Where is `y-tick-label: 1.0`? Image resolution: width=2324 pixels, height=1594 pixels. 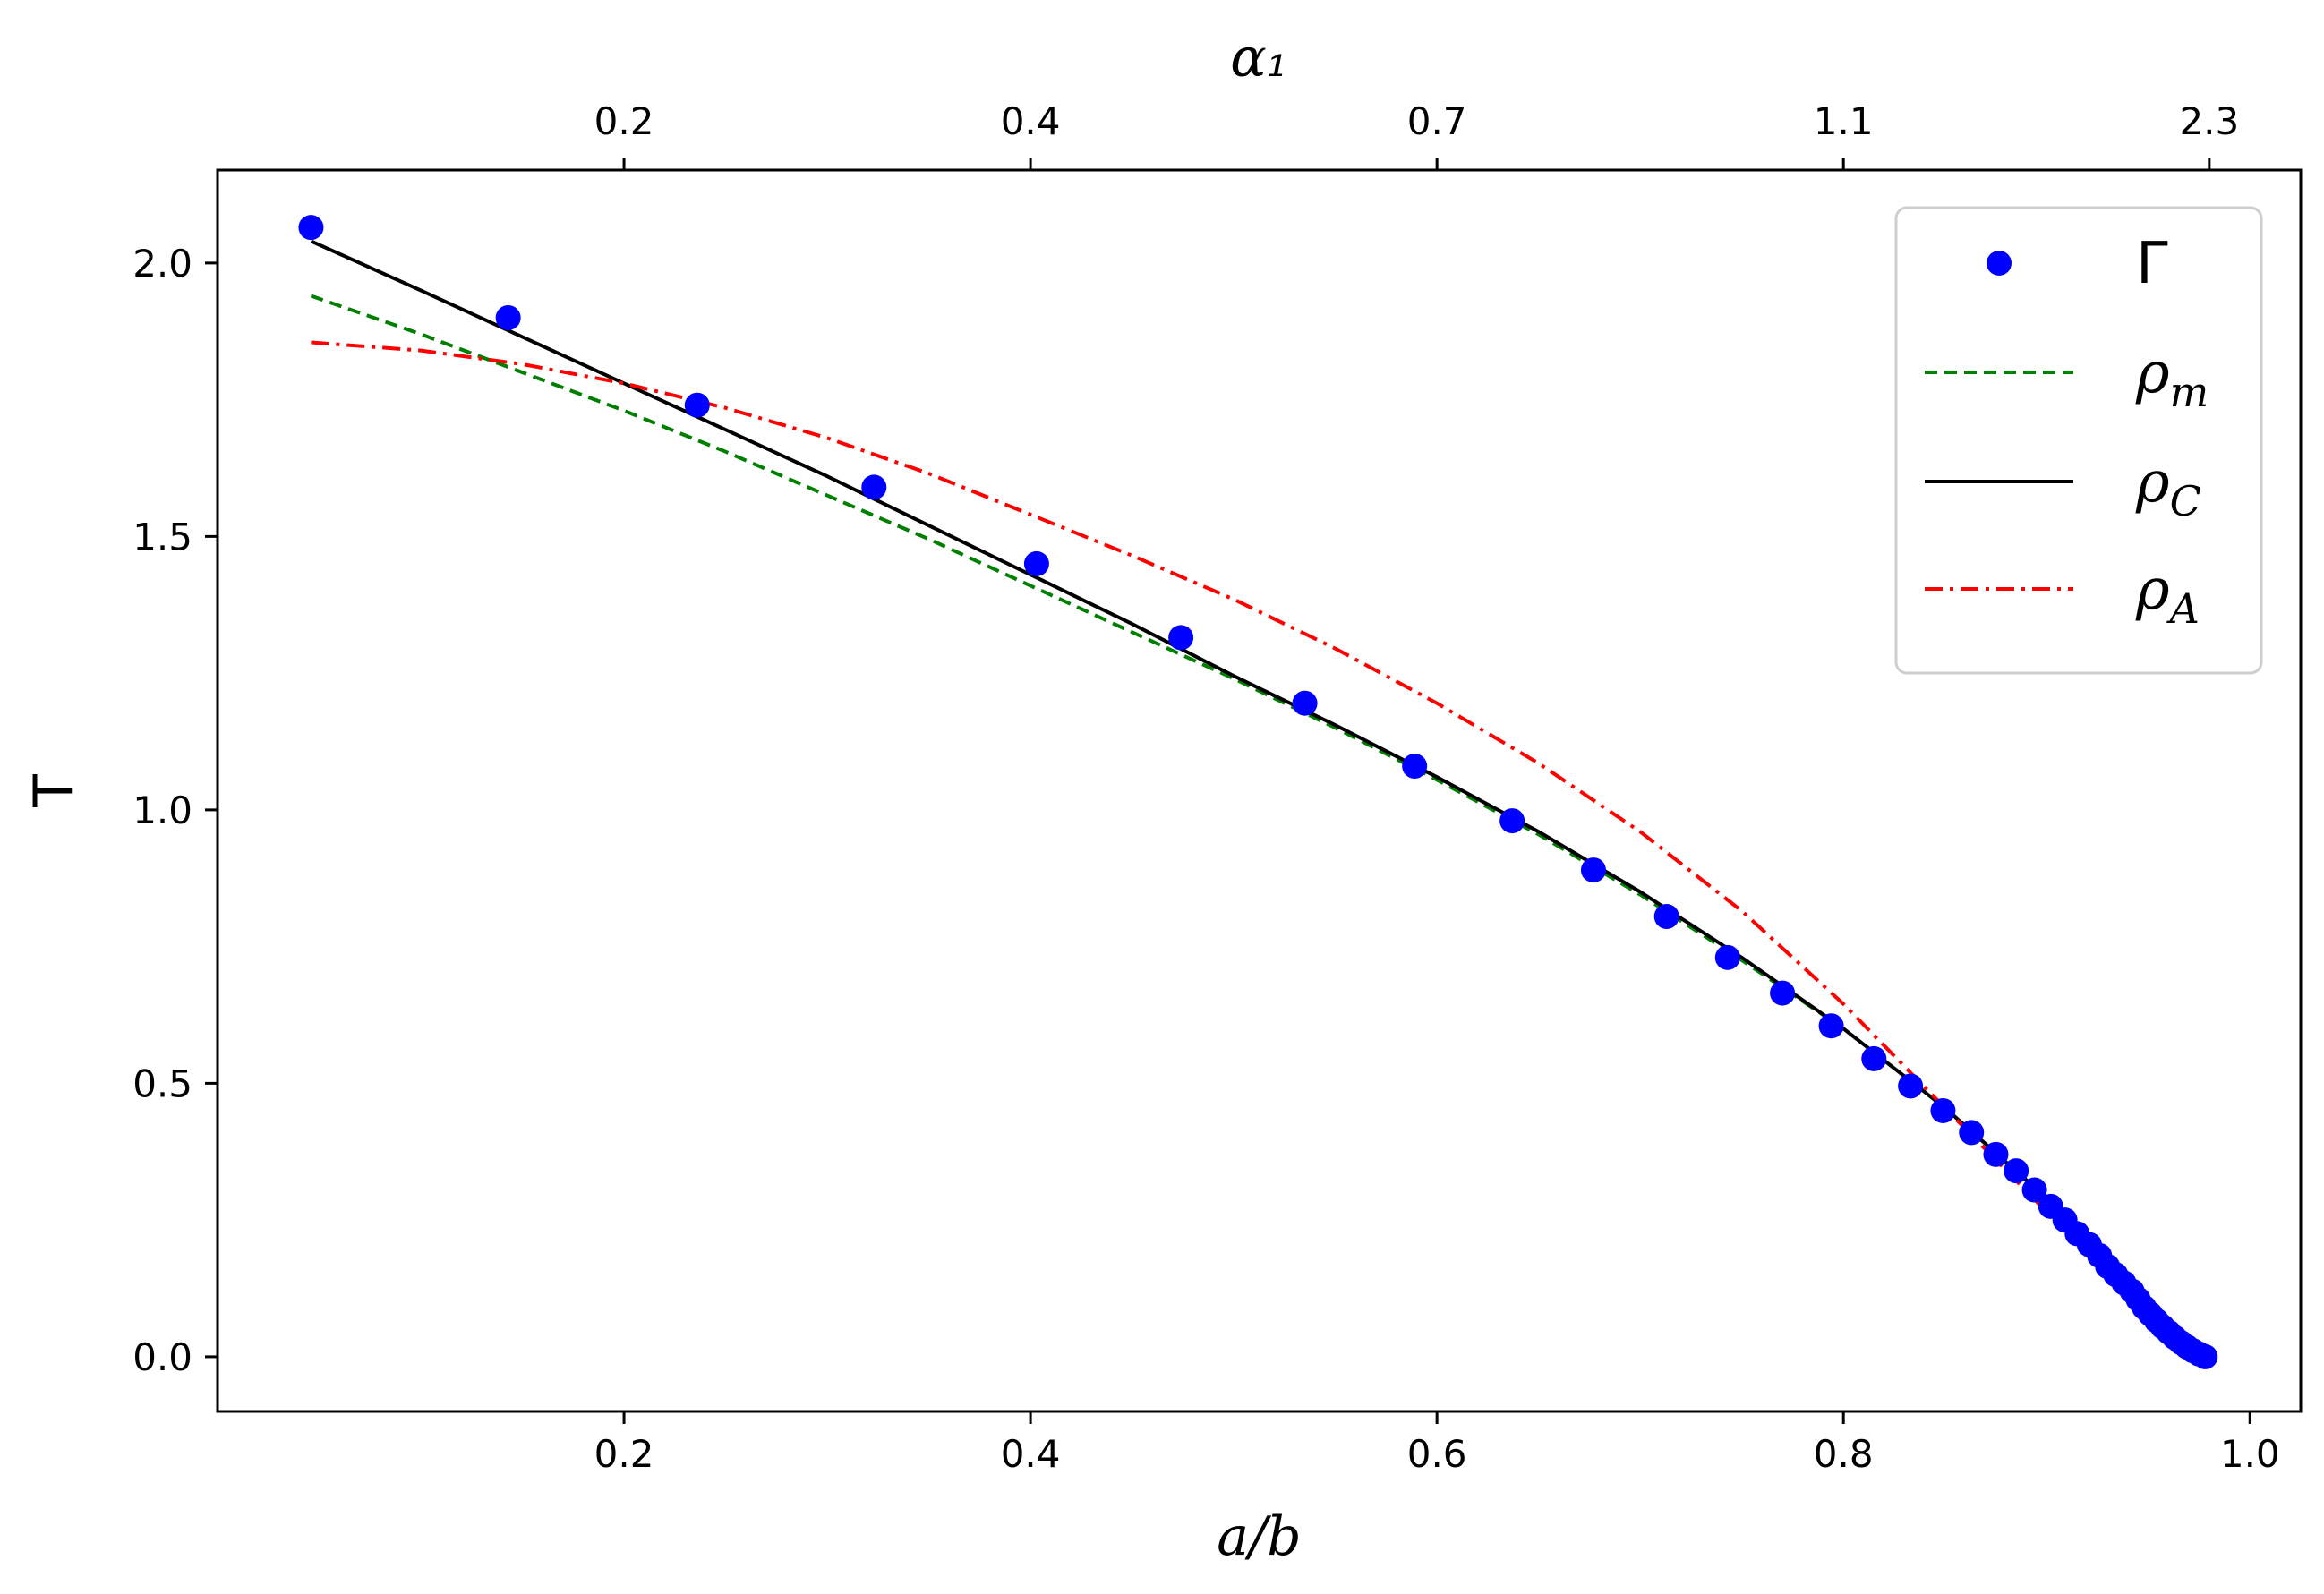 y-tick-label: 1.0 is located at coordinates (162, 810).